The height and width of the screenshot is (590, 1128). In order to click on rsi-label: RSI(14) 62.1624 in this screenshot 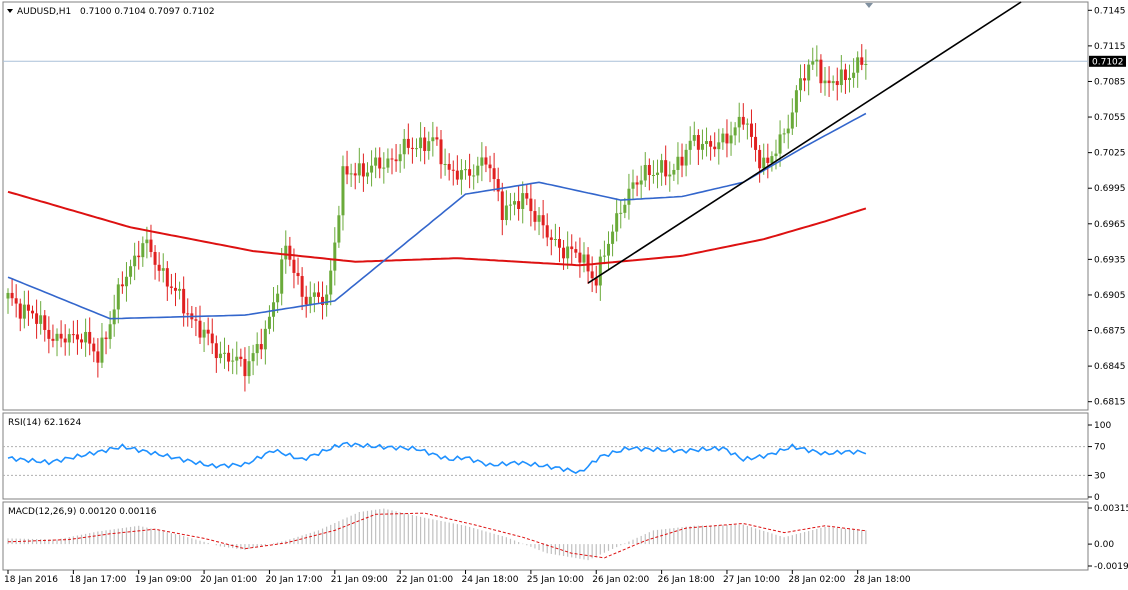, I will do `click(44, 423)`.